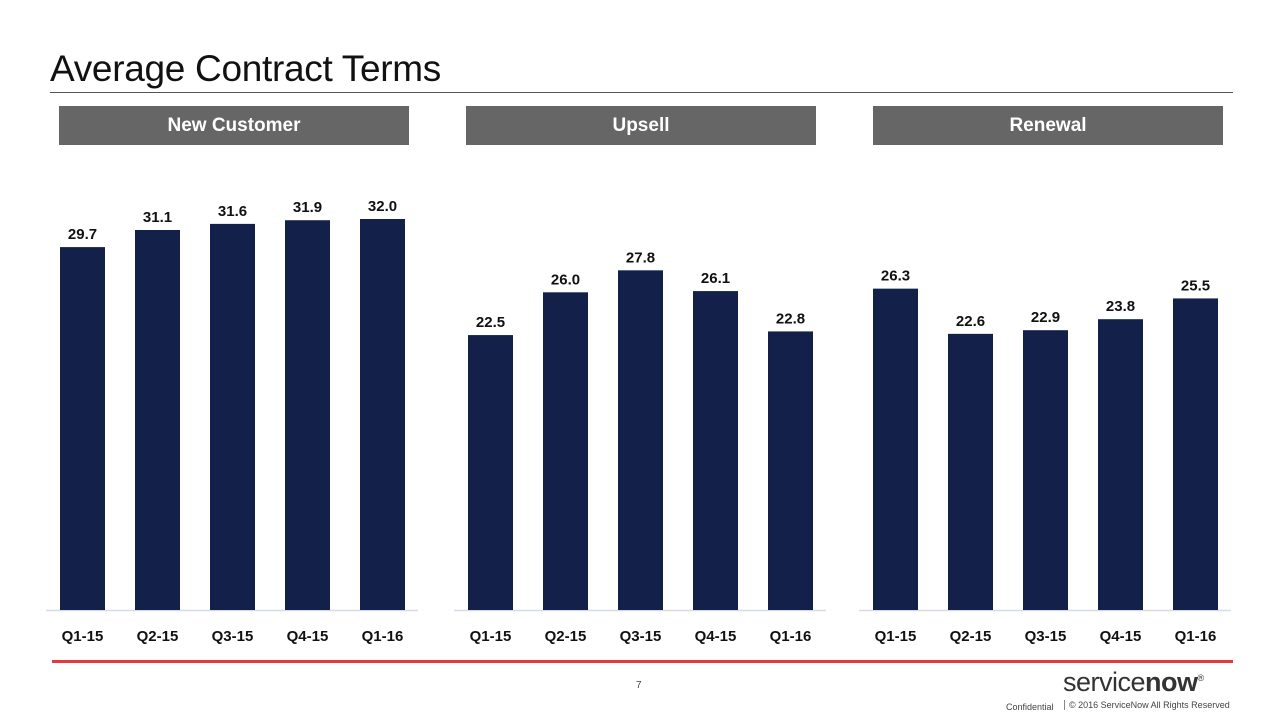 This screenshot has width=1280, height=719. What do you see at coordinates (234, 125) in the screenshot?
I see `panel-header-new-customer: New Customer` at bounding box center [234, 125].